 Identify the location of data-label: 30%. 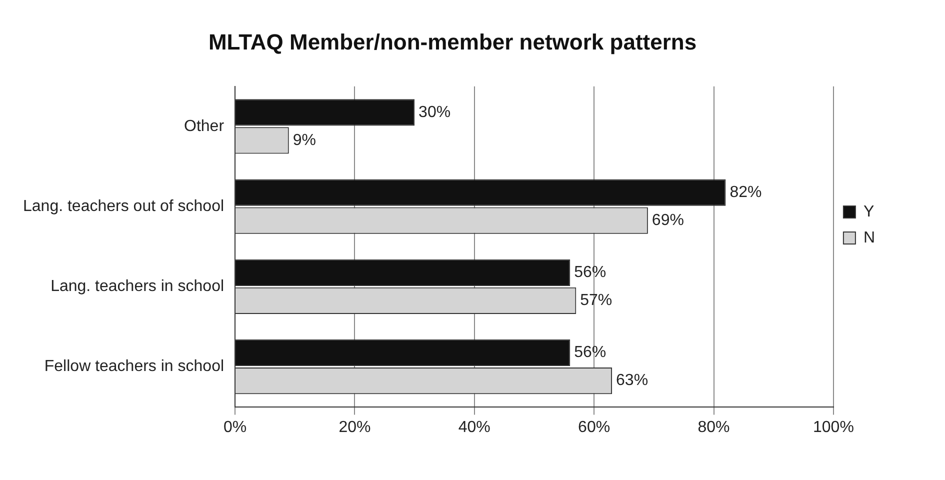
(434, 112).